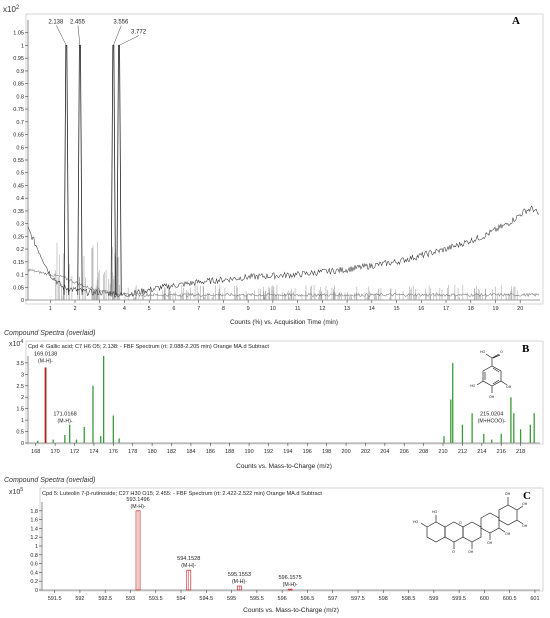 The image size is (550, 618). What do you see at coordinates (34, 529) in the screenshot?
I see `spectrum-c-y-tick-label: 1.4` at bounding box center [34, 529].